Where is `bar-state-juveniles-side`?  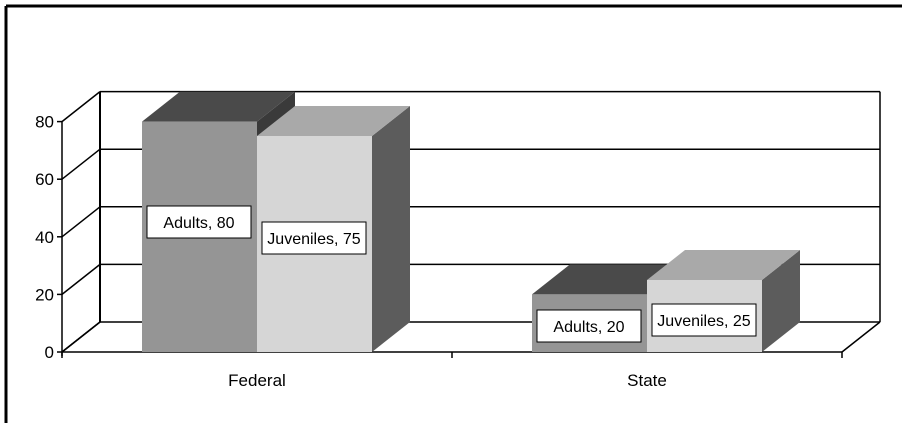
bar-state-juveniles-side is located at coordinates (781, 301).